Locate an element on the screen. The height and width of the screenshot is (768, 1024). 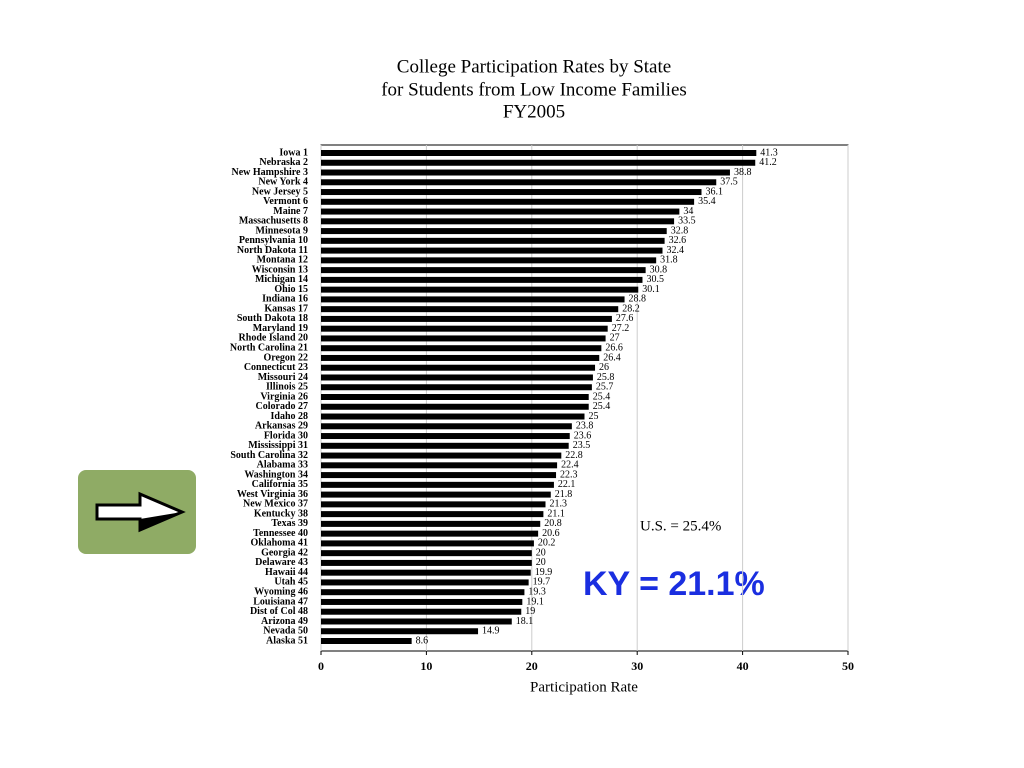
value-label: 34 is located at coordinates (688, 211).